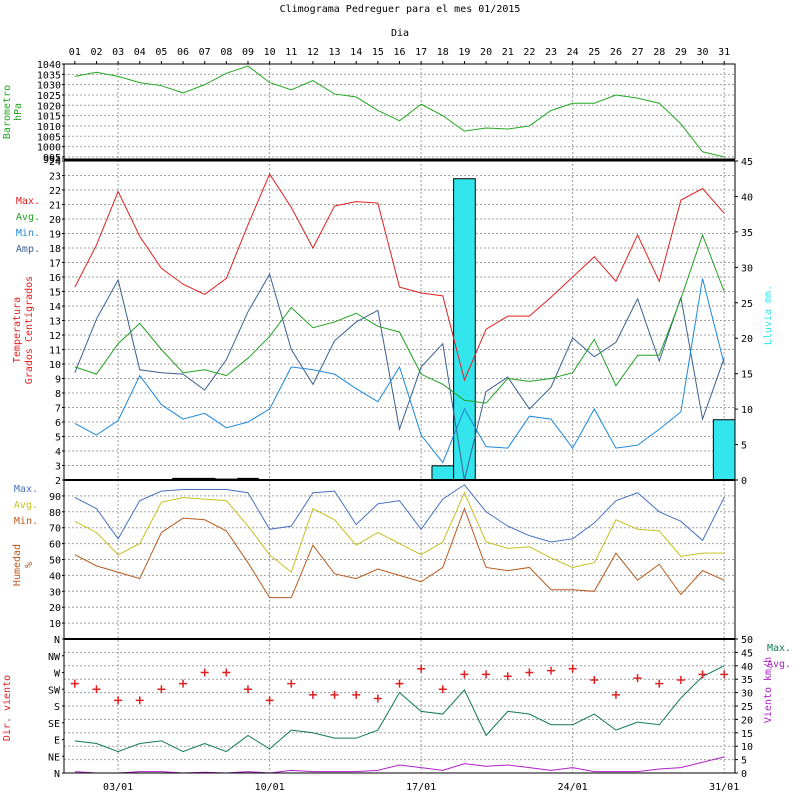 This screenshot has width=800, height=800. I want to click on humidity-tick-label: 40, so click(55, 576).